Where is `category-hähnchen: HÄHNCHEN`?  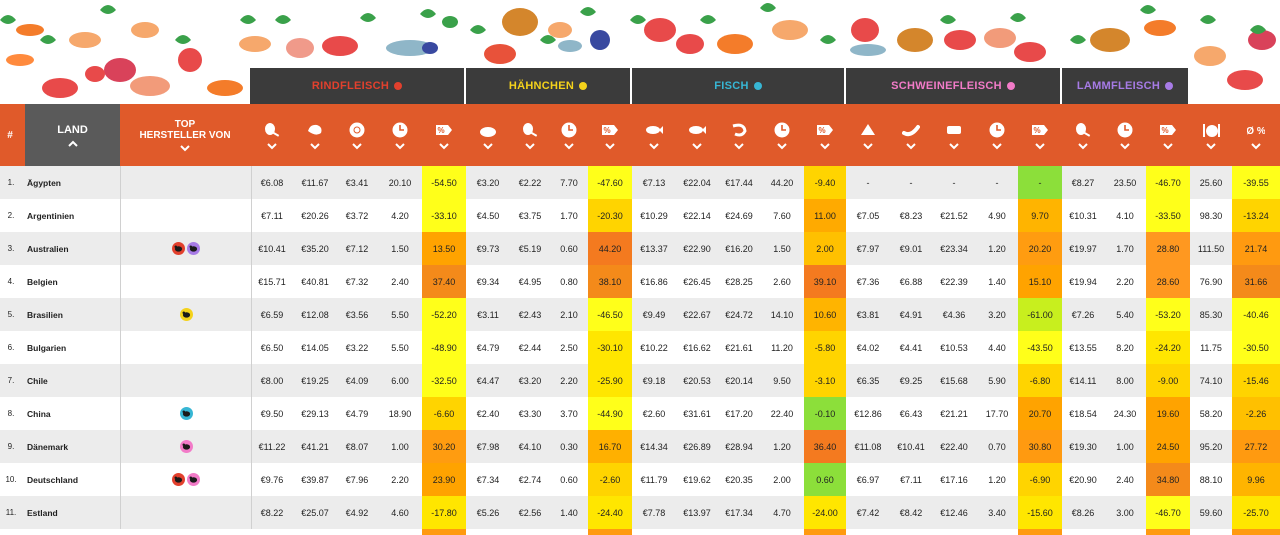 category-hähnchen: HÄHNCHEN is located at coordinates (548, 86).